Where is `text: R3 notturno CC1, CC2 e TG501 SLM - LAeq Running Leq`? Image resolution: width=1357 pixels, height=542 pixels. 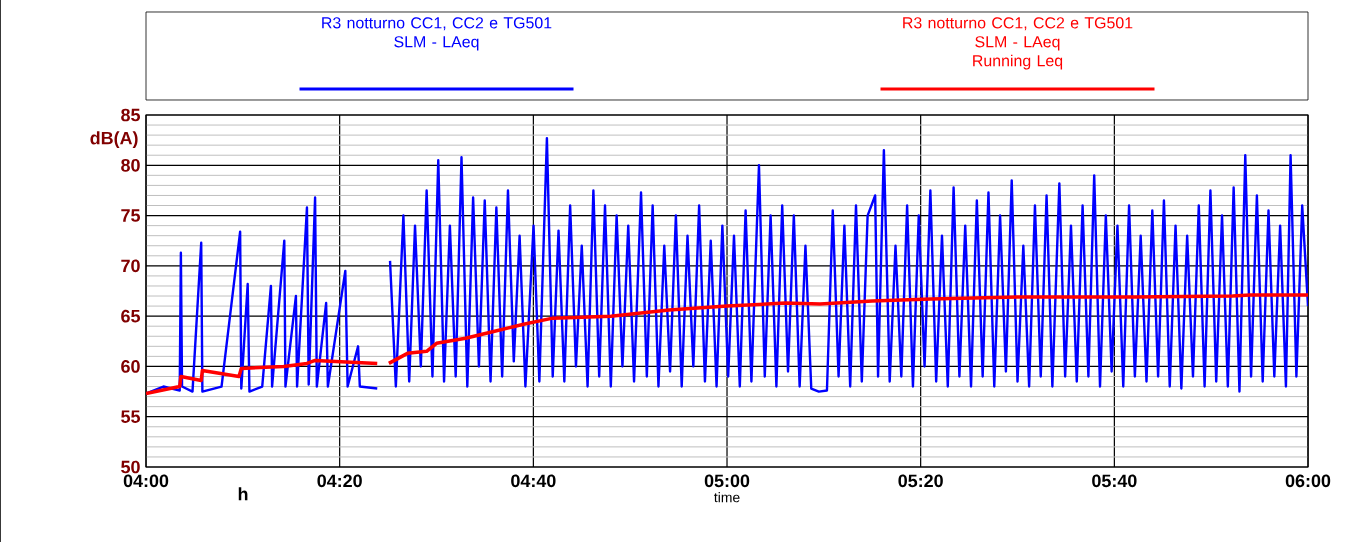 text: R3 notturno CC1, CC2 e TG501 SLM - LAeq Running Leq is located at coordinates (1018, 43).